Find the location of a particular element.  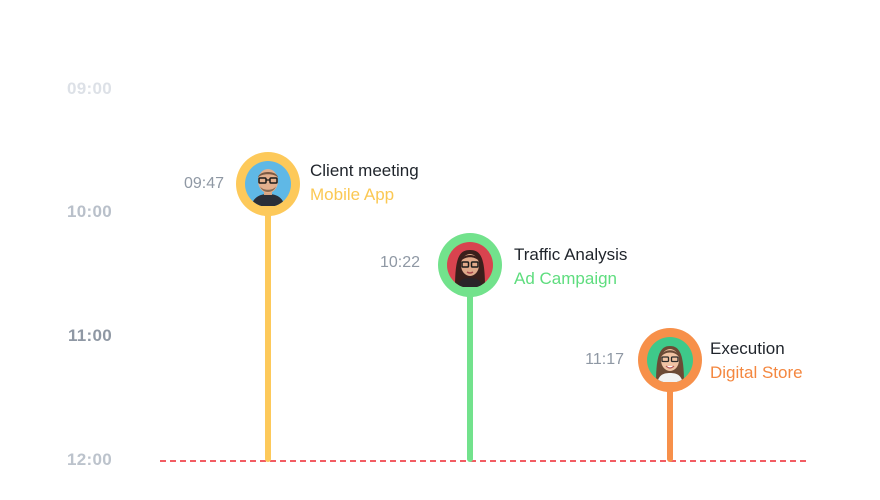

time-label-1100: 11:00 is located at coordinates (89, 335).